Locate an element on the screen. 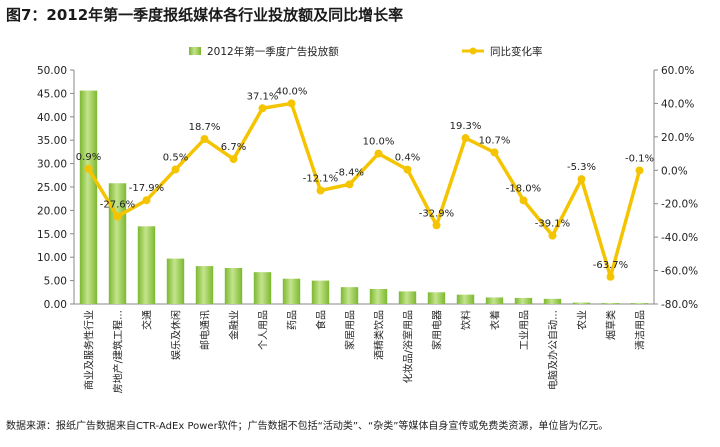  category-label: 金融业 is located at coordinates (234, 325).